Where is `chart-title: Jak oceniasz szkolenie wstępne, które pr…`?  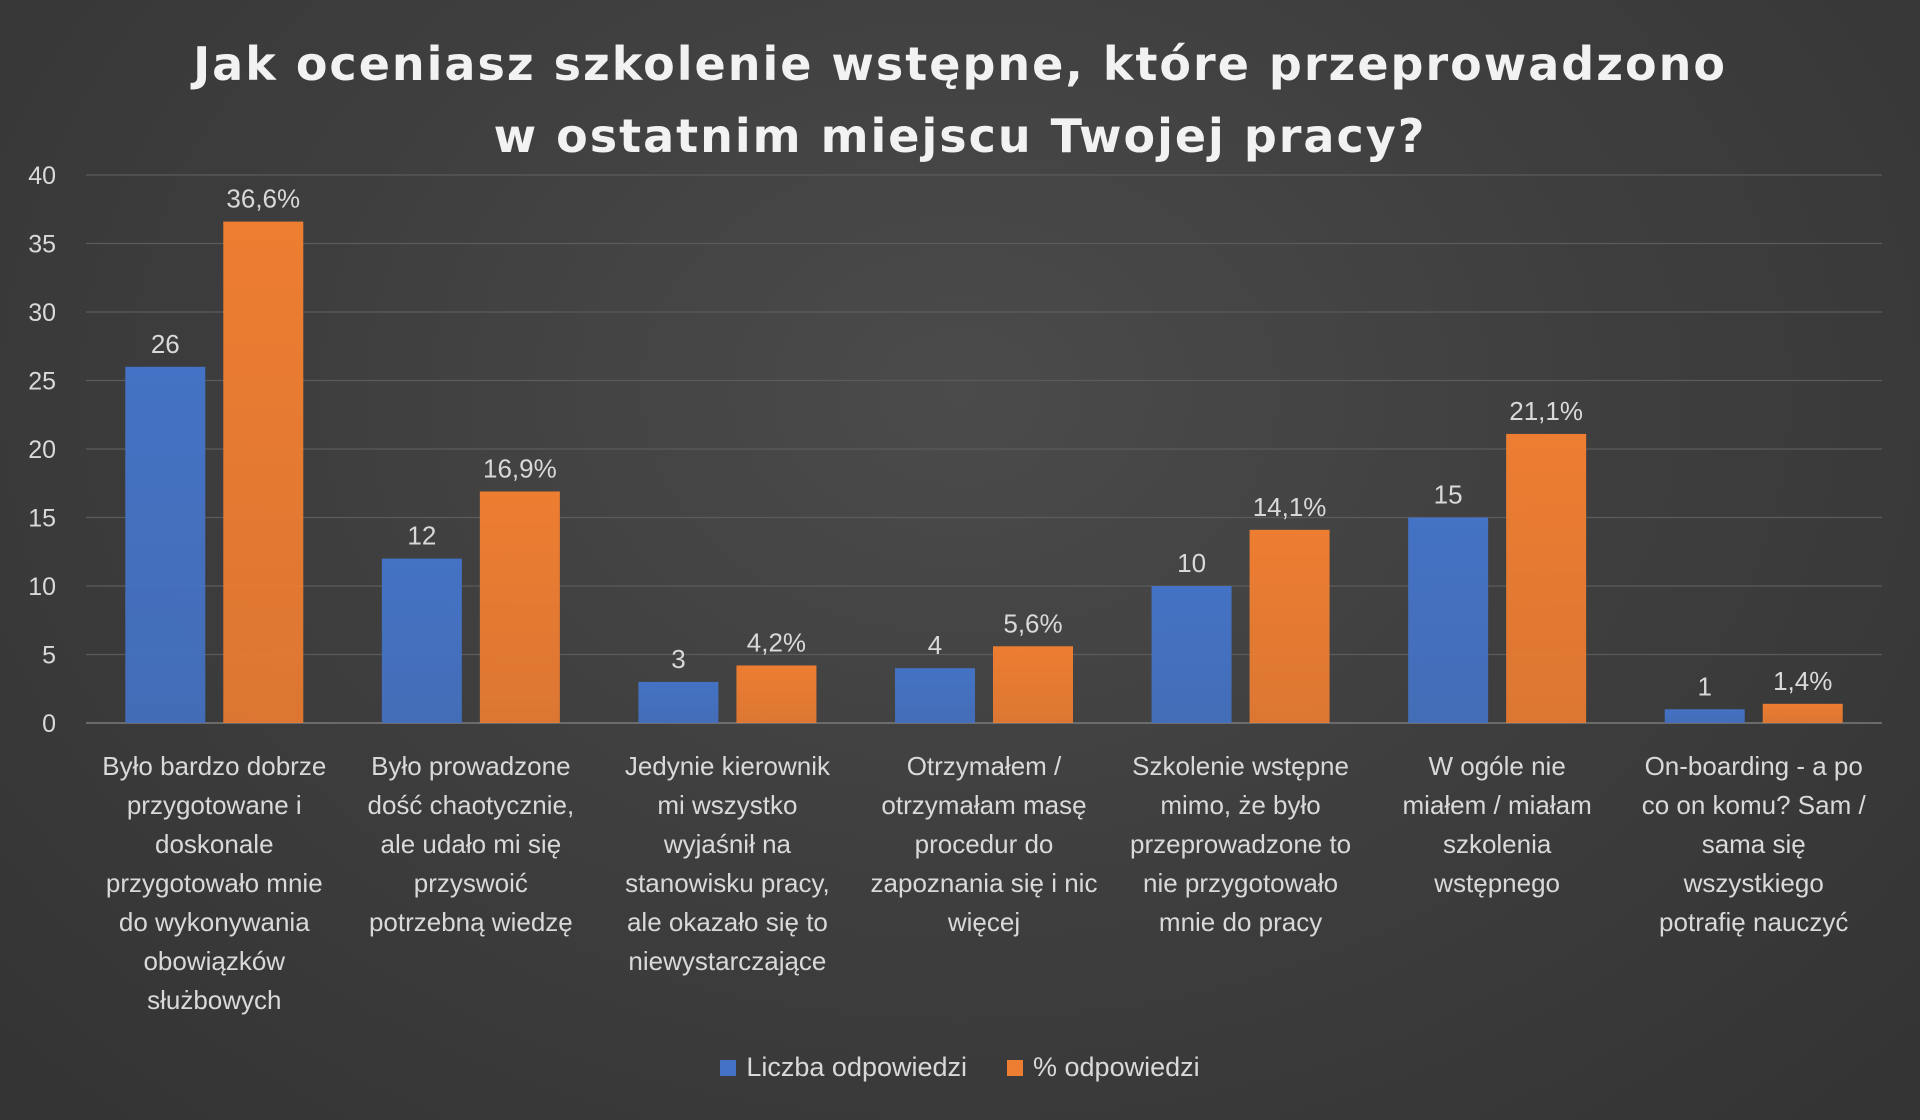 chart-title: Jak oceniasz szkolenie wstępne, które pr… is located at coordinates (960, 100).